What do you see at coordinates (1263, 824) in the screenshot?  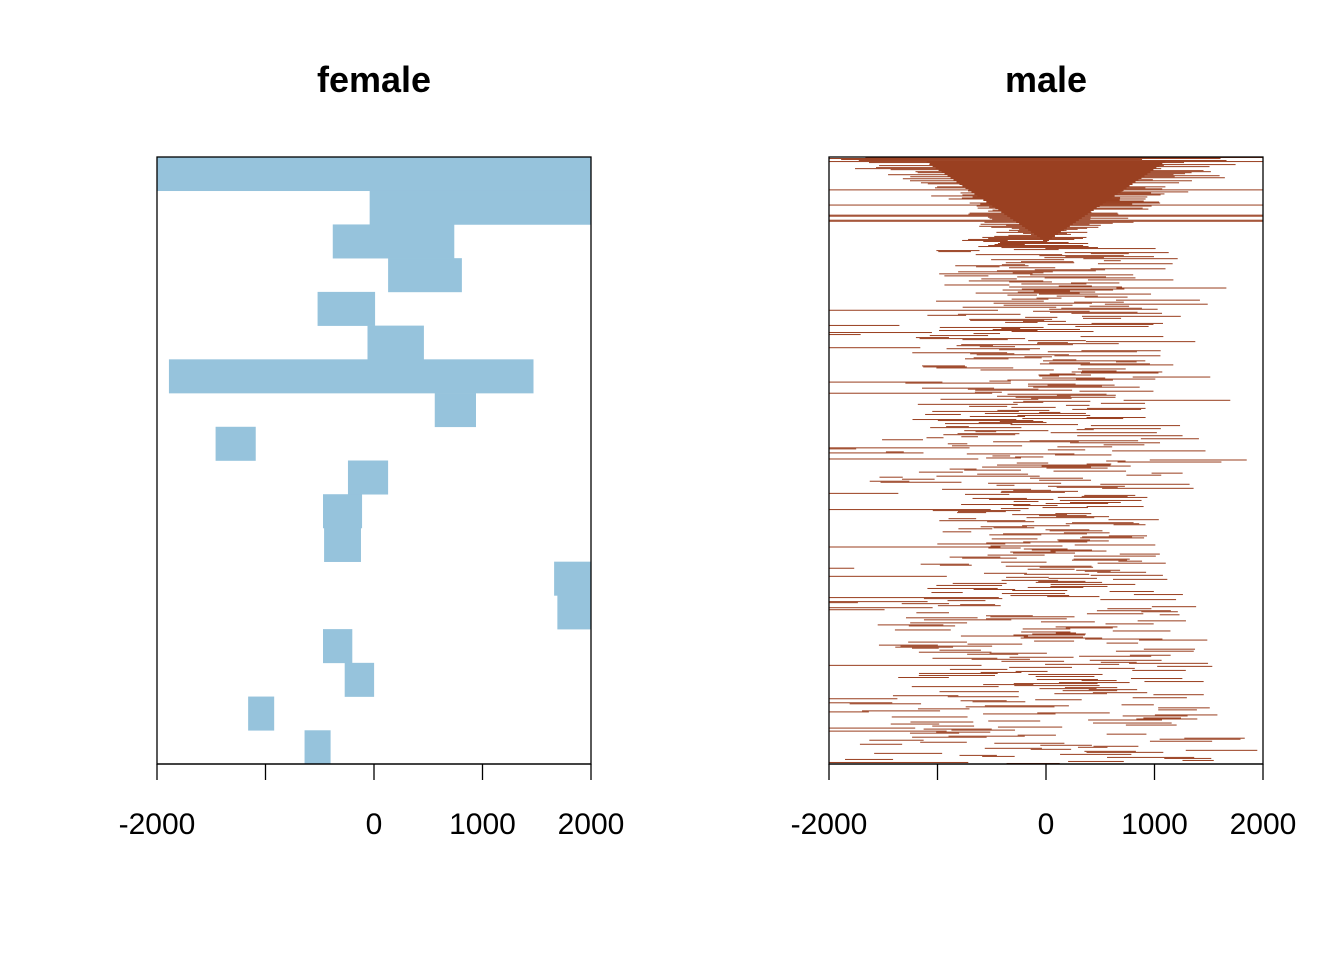 I see `x-tick-label: 2000` at bounding box center [1263, 824].